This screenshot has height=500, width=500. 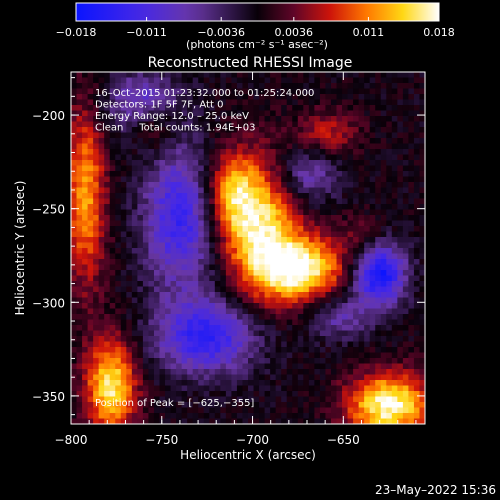 What do you see at coordinates (369, 32) in the screenshot?
I see `colorbar-tick-label: 0.011` at bounding box center [369, 32].